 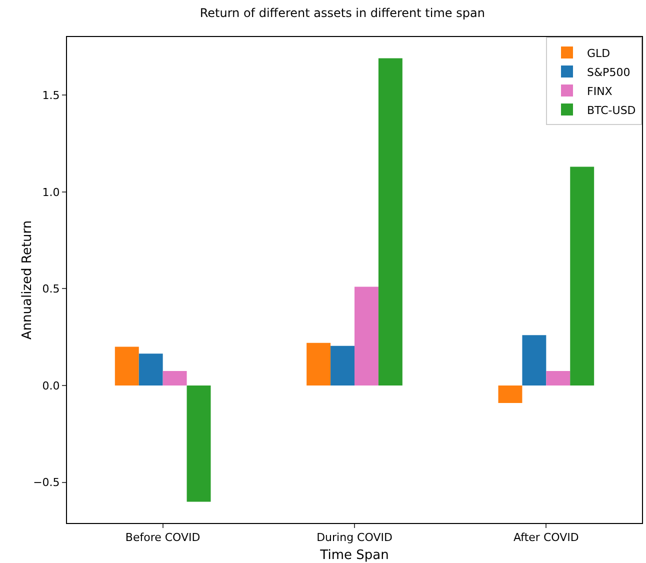 What do you see at coordinates (27, 280) in the screenshot?
I see `y-axis-title: Annualized Return` at bounding box center [27, 280].